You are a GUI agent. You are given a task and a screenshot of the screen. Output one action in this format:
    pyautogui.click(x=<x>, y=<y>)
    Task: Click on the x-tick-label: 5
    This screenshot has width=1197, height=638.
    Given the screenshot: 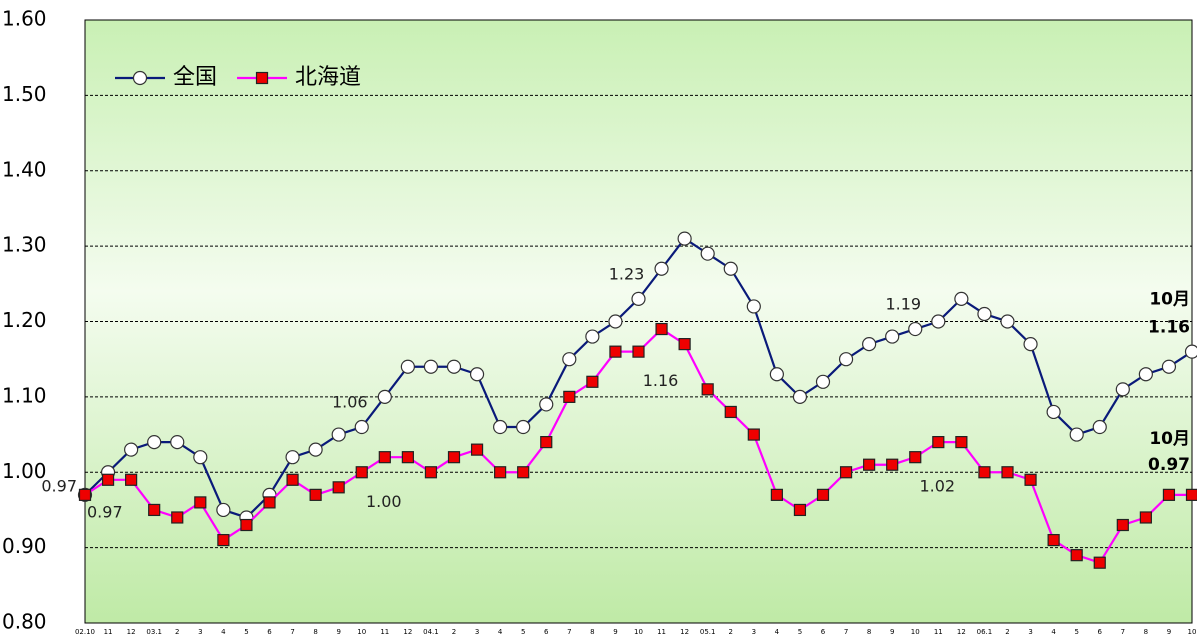 What is the action you would take?
    pyautogui.click(x=523, y=632)
    